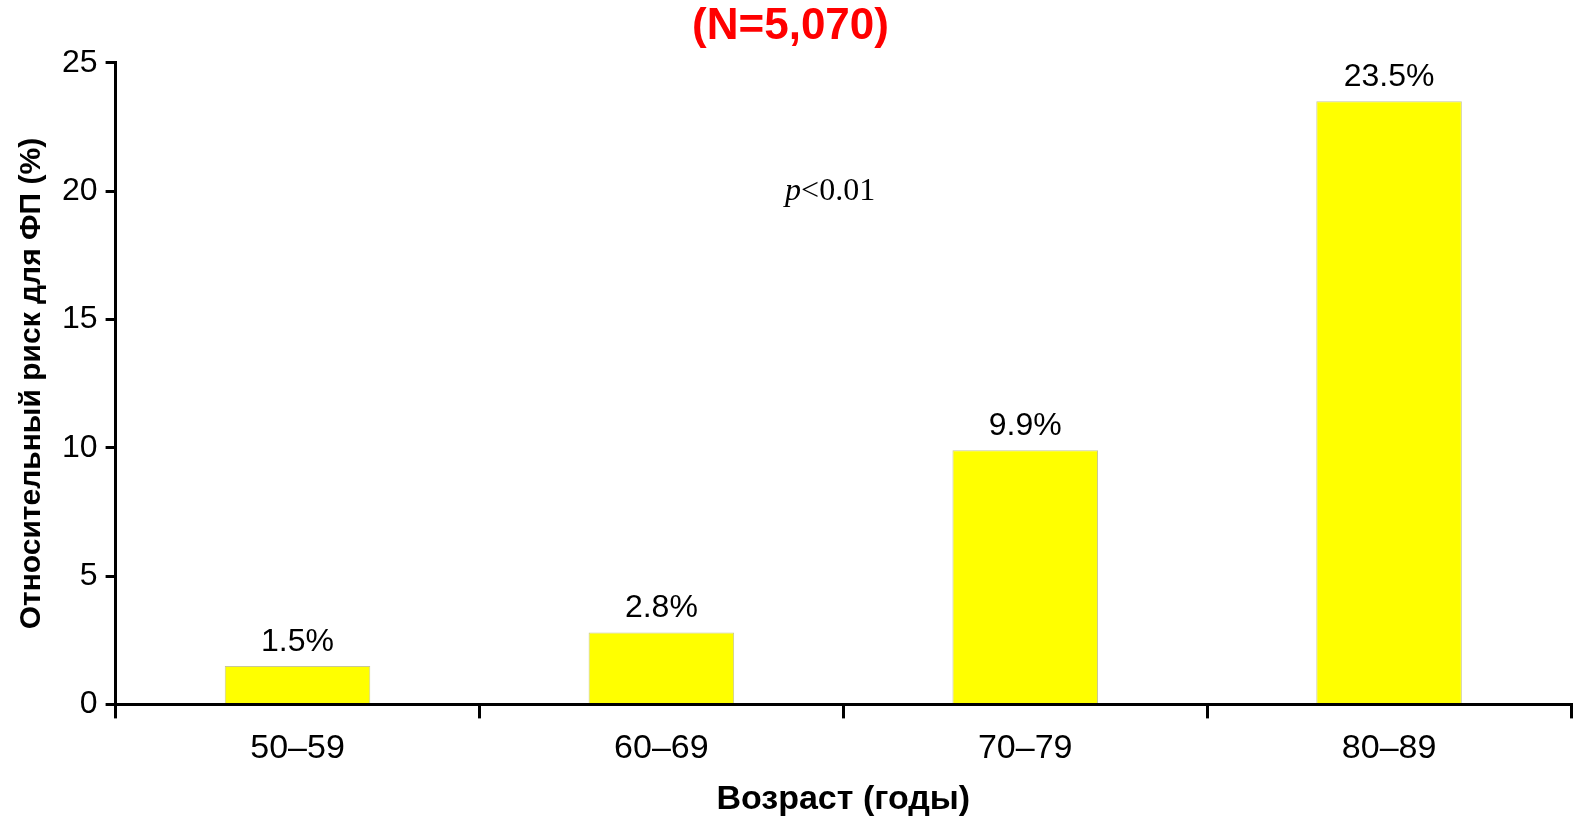  What do you see at coordinates (1025, 424) in the screenshot?
I see `data-label: 9.9%` at bounding box center [1025, 424].